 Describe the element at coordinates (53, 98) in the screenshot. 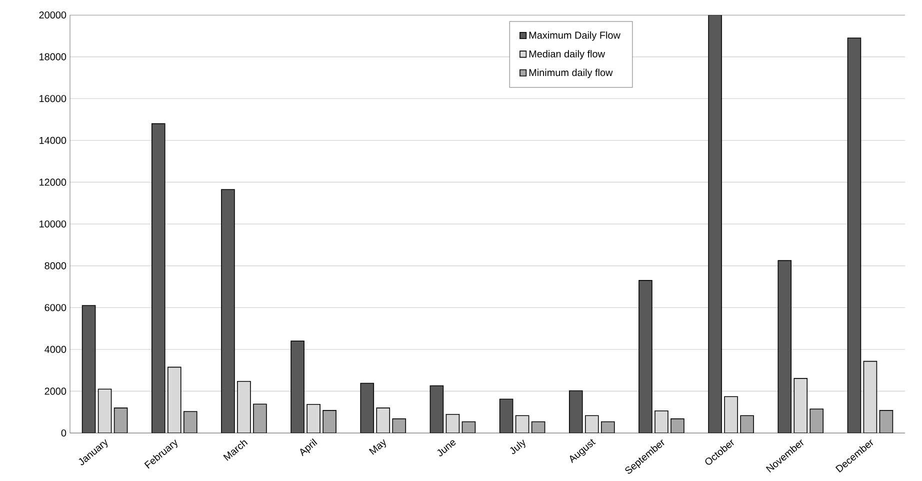

I see `y-tick-label: 16000` at that location.